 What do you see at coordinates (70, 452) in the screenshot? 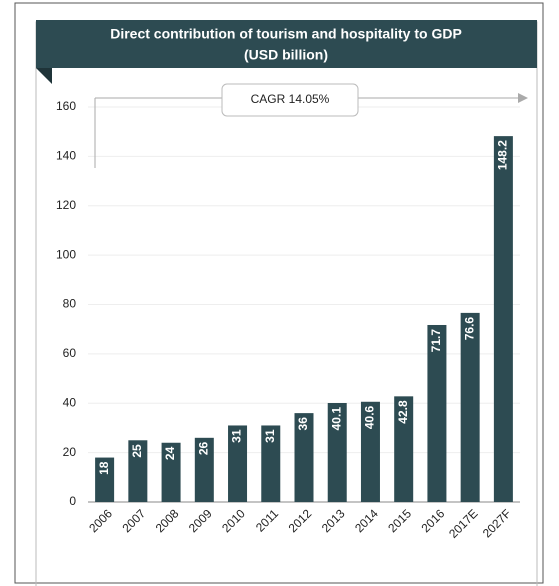
I see `y-tick-label: 20` at bounding box center [70, 452].